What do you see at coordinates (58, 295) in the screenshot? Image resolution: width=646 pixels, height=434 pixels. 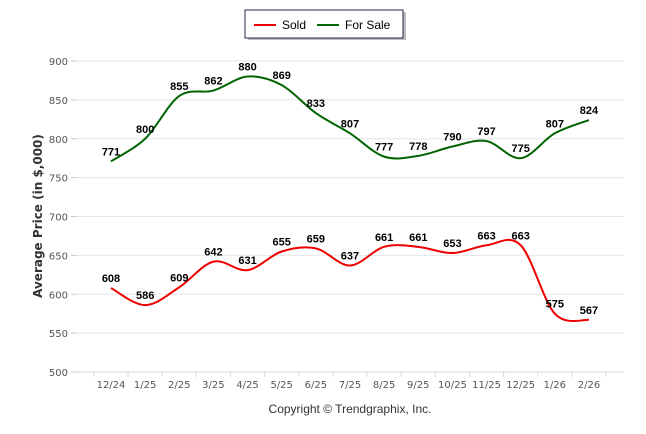 I see `y-tick-label: 600` at bounding box center [58, 295].